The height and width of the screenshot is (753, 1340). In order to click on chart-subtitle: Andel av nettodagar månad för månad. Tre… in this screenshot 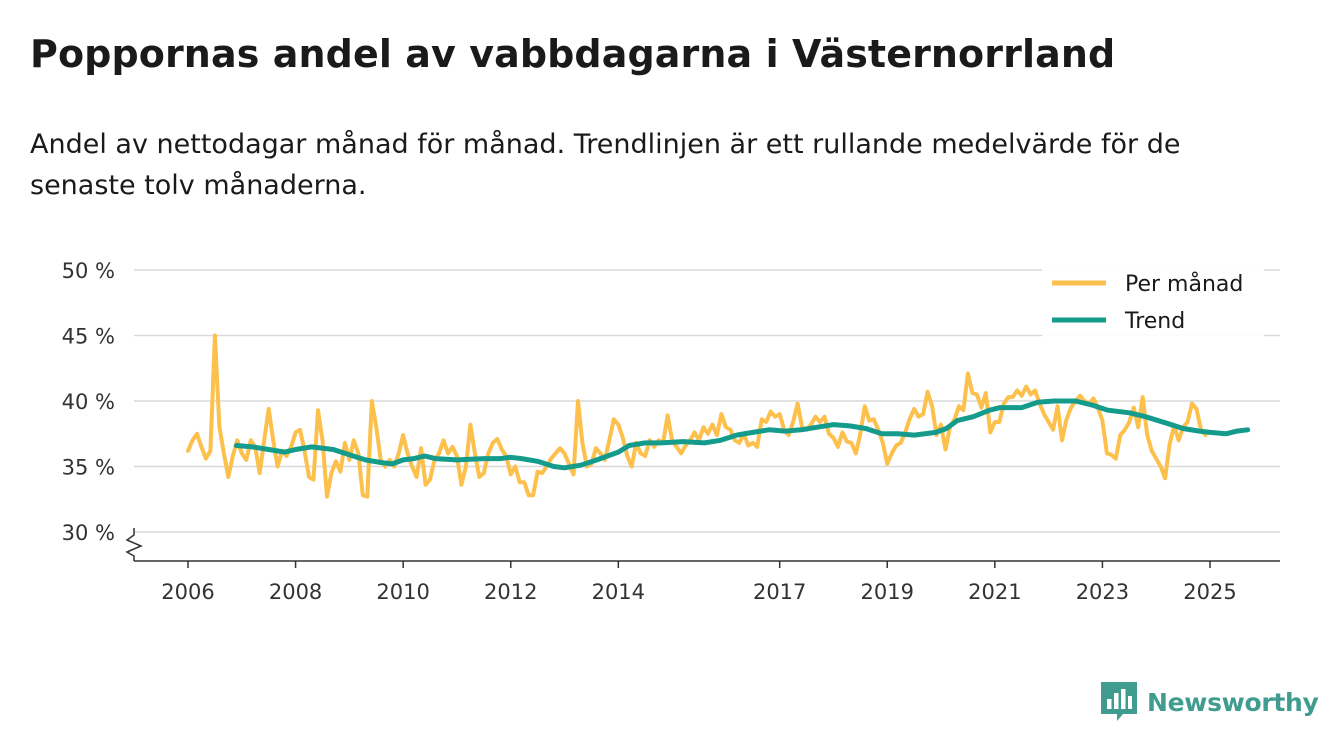, I will do `click(605, 165)`.